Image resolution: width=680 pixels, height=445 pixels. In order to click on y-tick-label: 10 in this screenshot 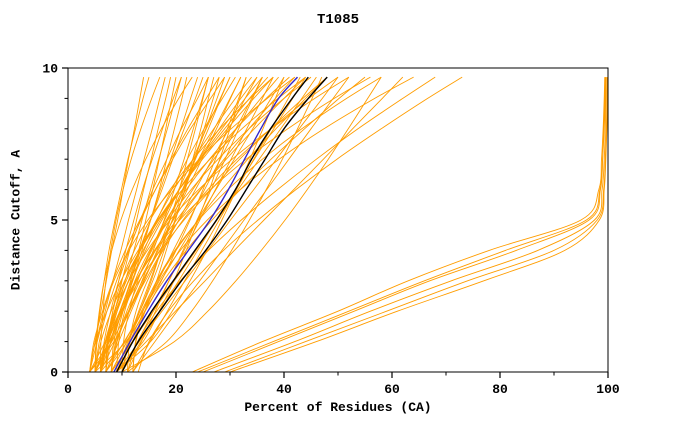, I will do `click(50, 69)`.